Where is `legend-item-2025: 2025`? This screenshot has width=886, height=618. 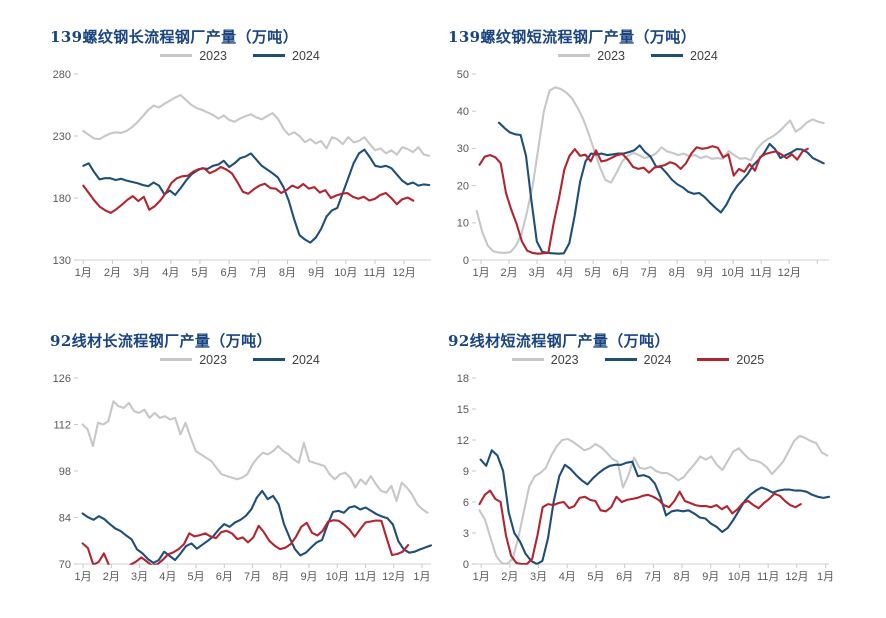
legend-item-2025: 2025 is located at coordinates (730, 360).